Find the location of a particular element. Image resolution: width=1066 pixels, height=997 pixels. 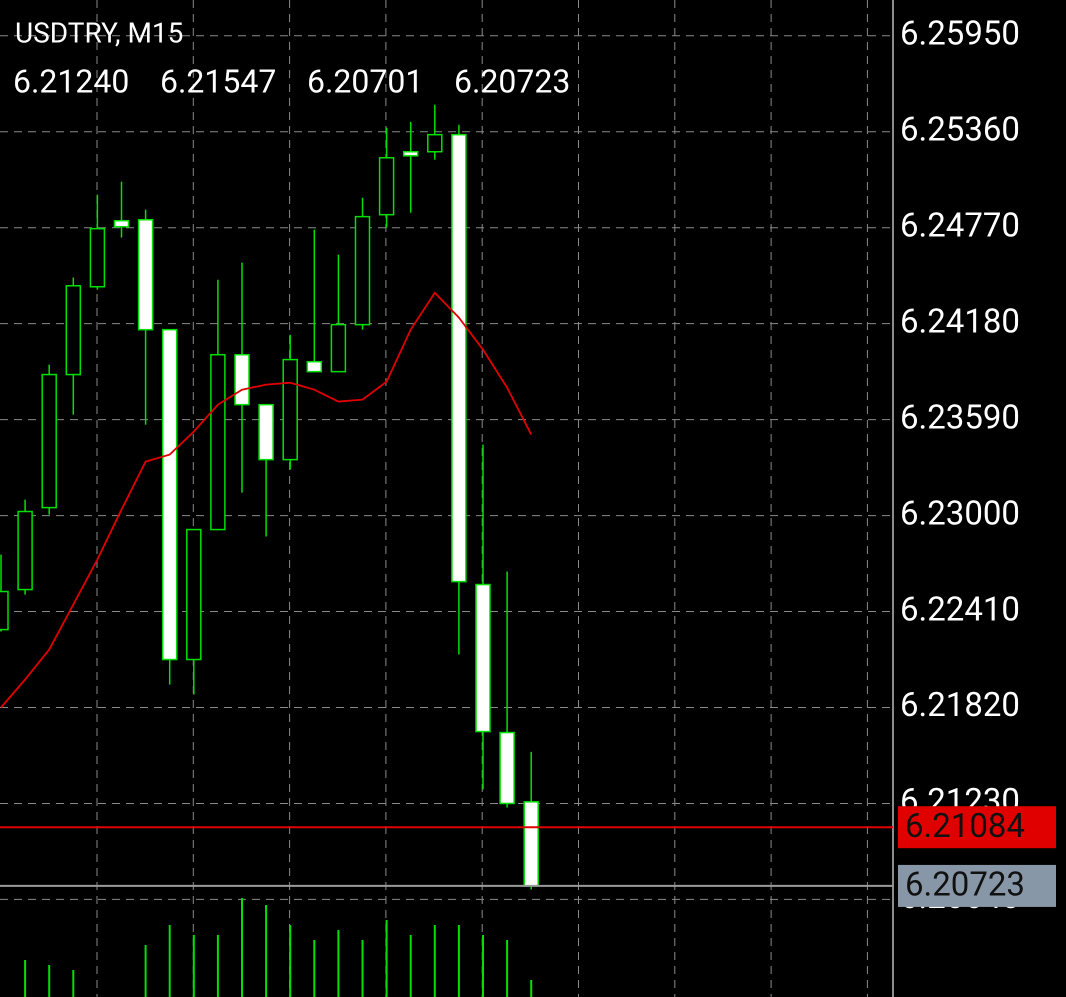

y-tick-label: 6.24770 is located at coordinates (960, 225).